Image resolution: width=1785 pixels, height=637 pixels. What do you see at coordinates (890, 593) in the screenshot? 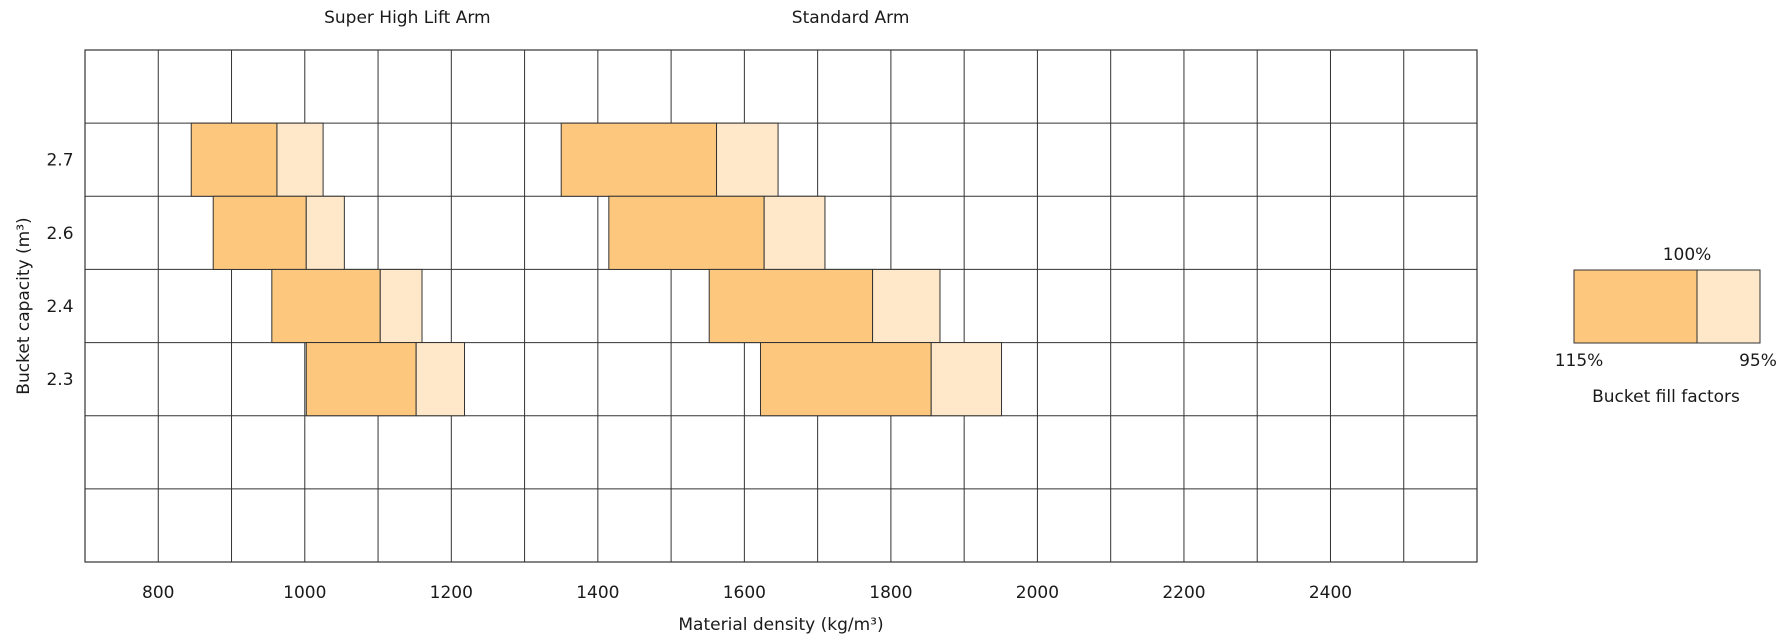
I see `x-tick-label: 1800` at bounding box center [890, 593].